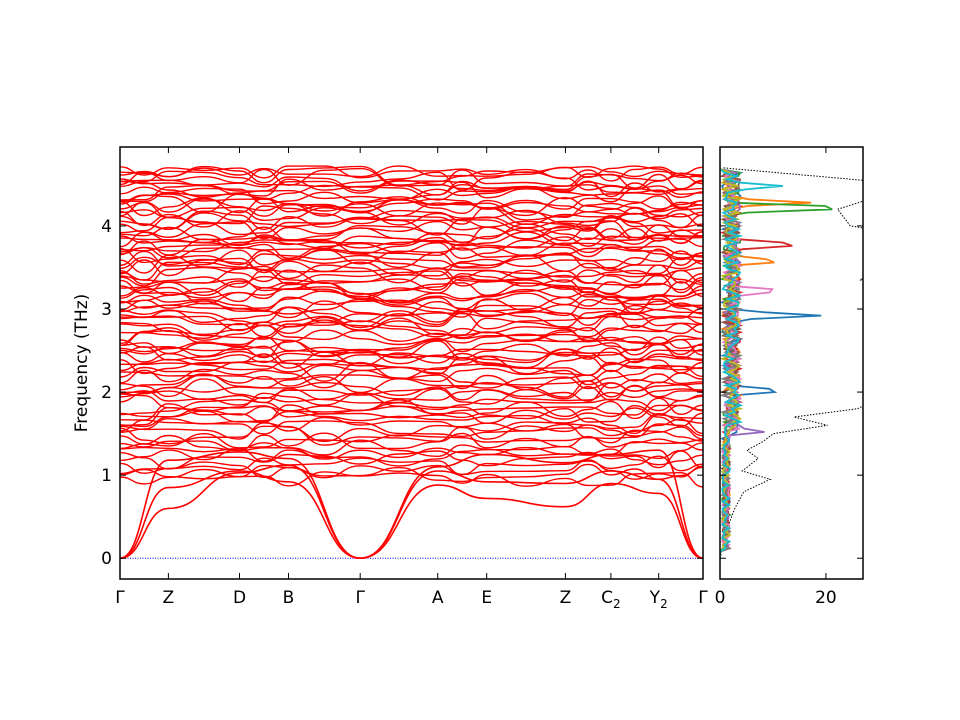  What do you see at coordinates (106, 310) in the screenshot?
I see `y-tick-label: 3` at bounding box center [106, 310].